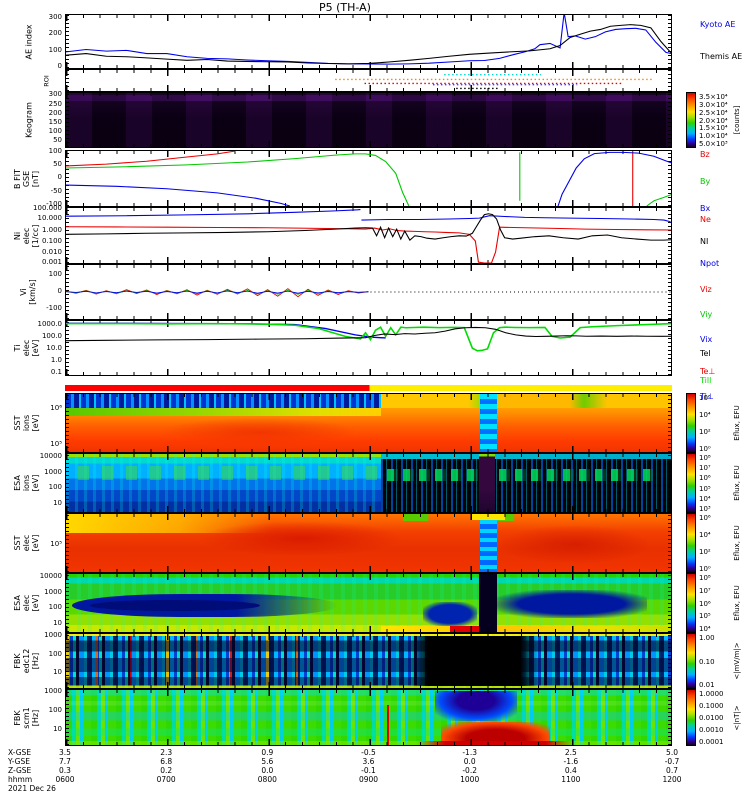 The image size is (750, 800). I want to click on panel-label-line: [1/cc], so click(35, 235).